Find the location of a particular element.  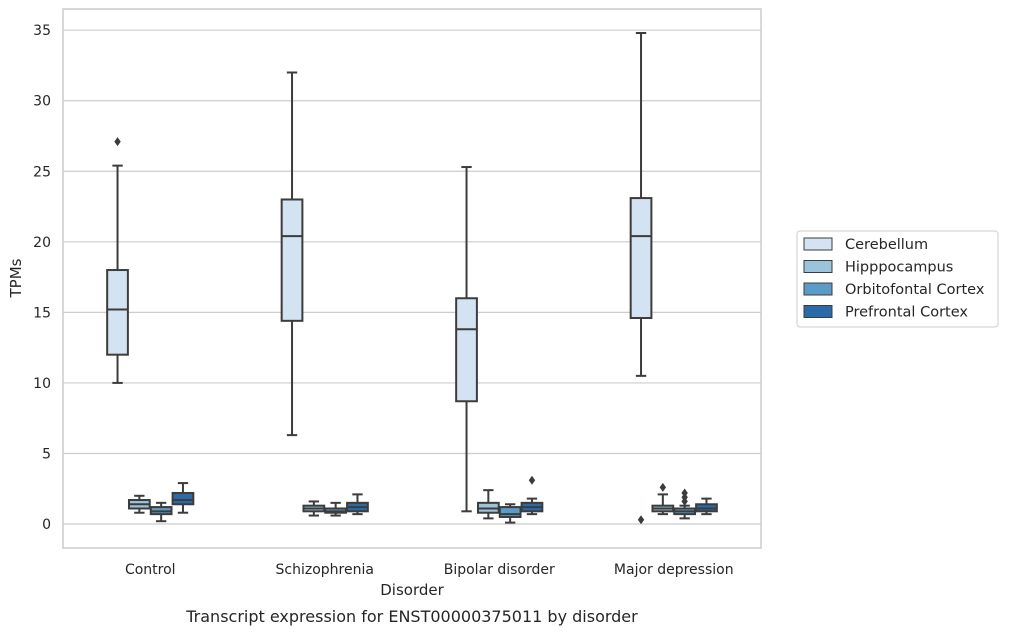

y-tick-label: 35 is located at coordinates (42, 31).